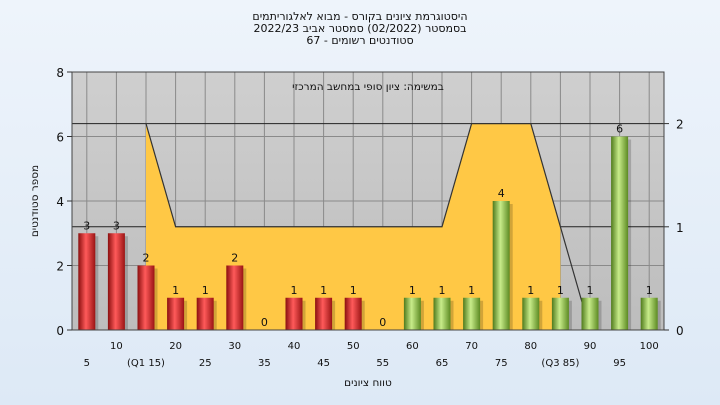  Describe the element at coordinates (87, 363) in the screenshot. I see `x-tick-label: 5` at that location.